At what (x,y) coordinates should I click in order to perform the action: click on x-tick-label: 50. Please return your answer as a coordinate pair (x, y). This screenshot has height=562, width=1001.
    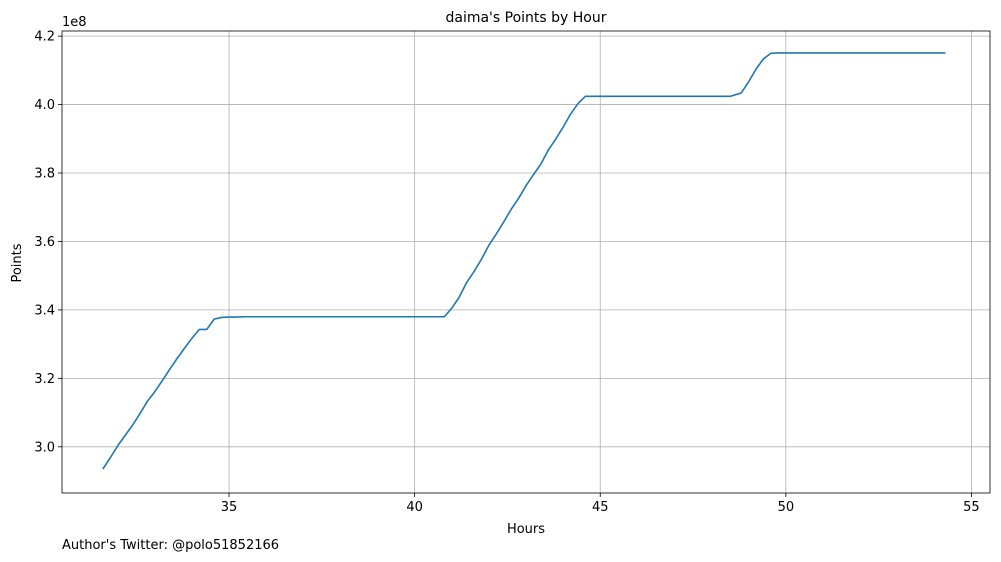
    Looking at the image, I should click on (786, 507).